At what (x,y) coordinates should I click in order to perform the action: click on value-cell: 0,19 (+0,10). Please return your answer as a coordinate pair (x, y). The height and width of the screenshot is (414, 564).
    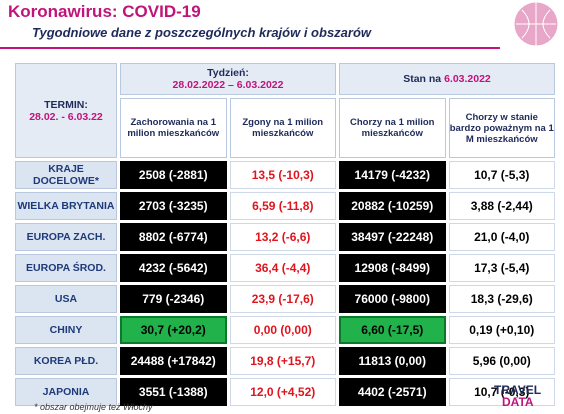
    Looking at the image, I should click on (501, 330).